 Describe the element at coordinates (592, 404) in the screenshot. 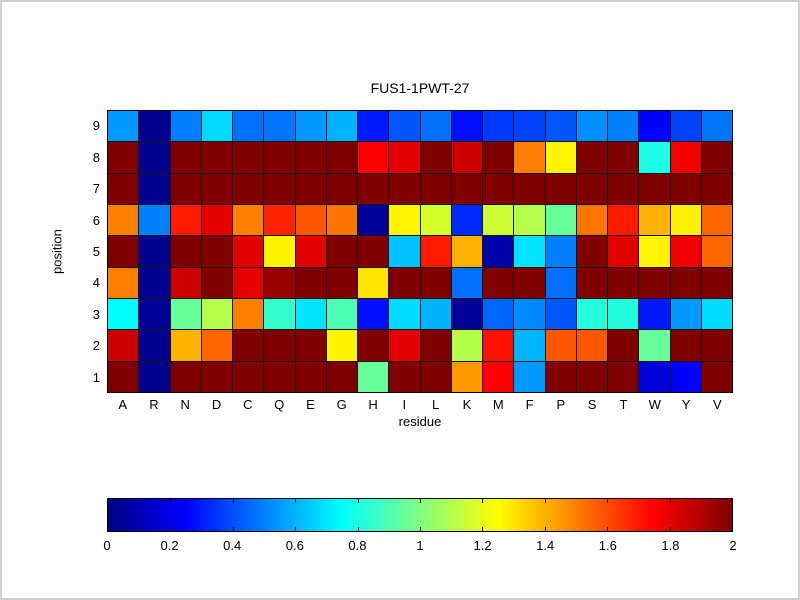

I see `x-tick-label: S` at that location.